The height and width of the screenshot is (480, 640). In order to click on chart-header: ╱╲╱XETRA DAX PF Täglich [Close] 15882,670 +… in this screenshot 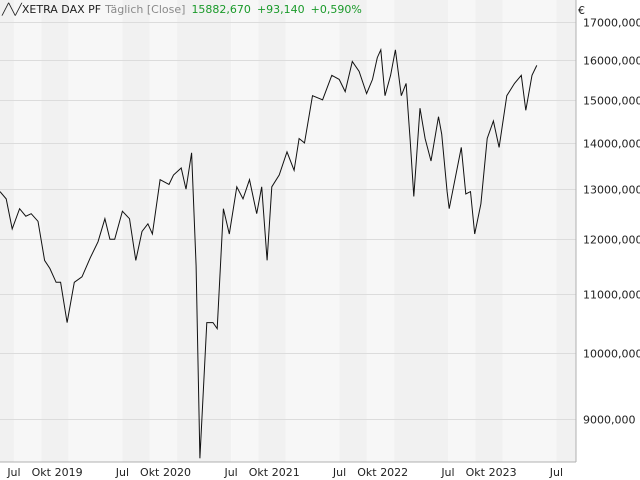, I will do `click(182, 10)`.